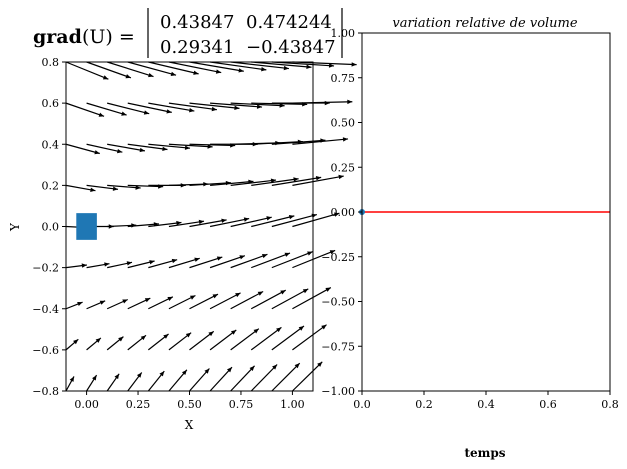 This screenshot has width=627, height=469. What do you see at coordinates (45, 391) in the screenshot?
I see `quiver-y-tick-label: −0.8` at bounding box center [45, 391].